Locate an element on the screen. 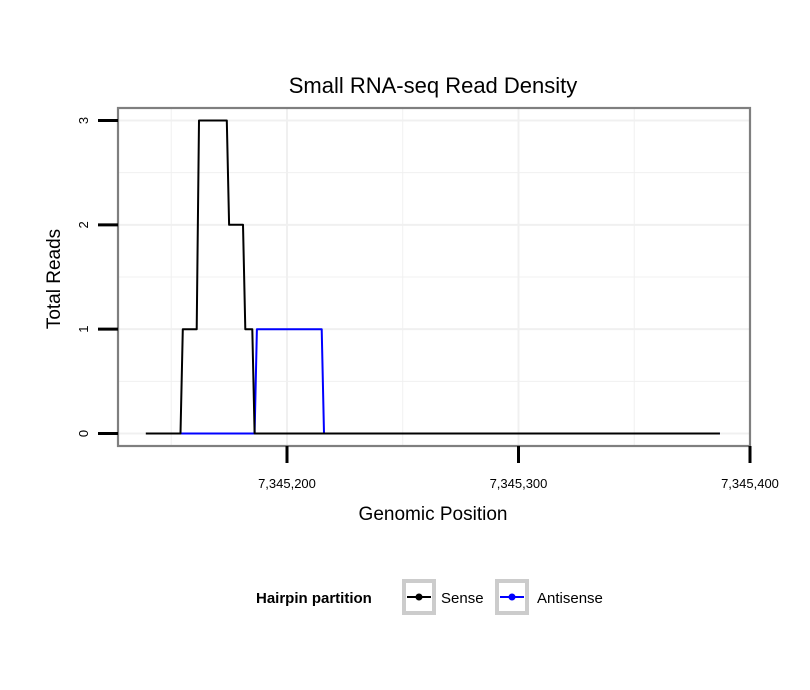 This screenshot has height=690, width=810. legend-label-sense: Sense is located at coordinates (462, 598).